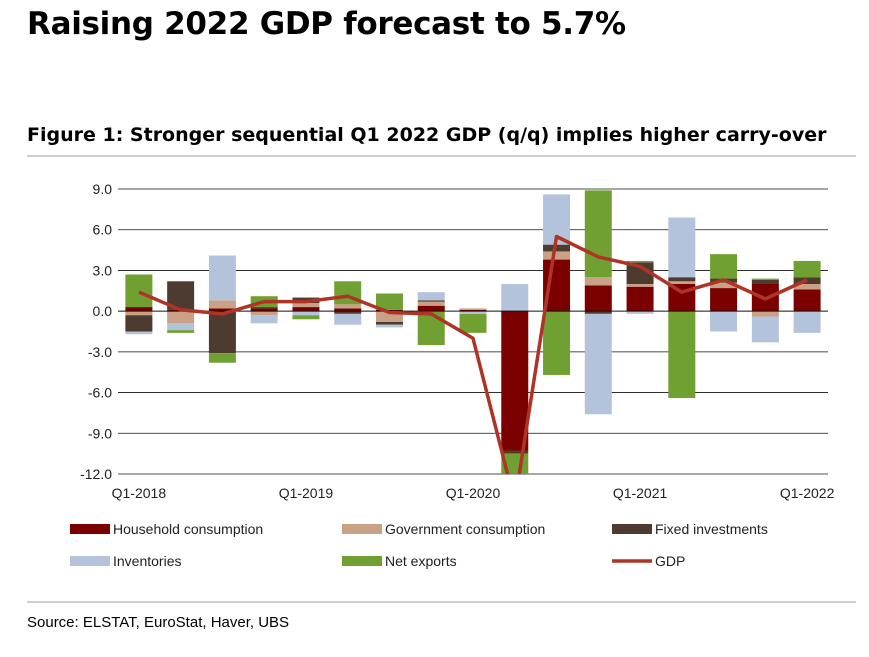 The width and height of the screenshot is (869, 657). I want to click on top-divider, so click(441, 156).